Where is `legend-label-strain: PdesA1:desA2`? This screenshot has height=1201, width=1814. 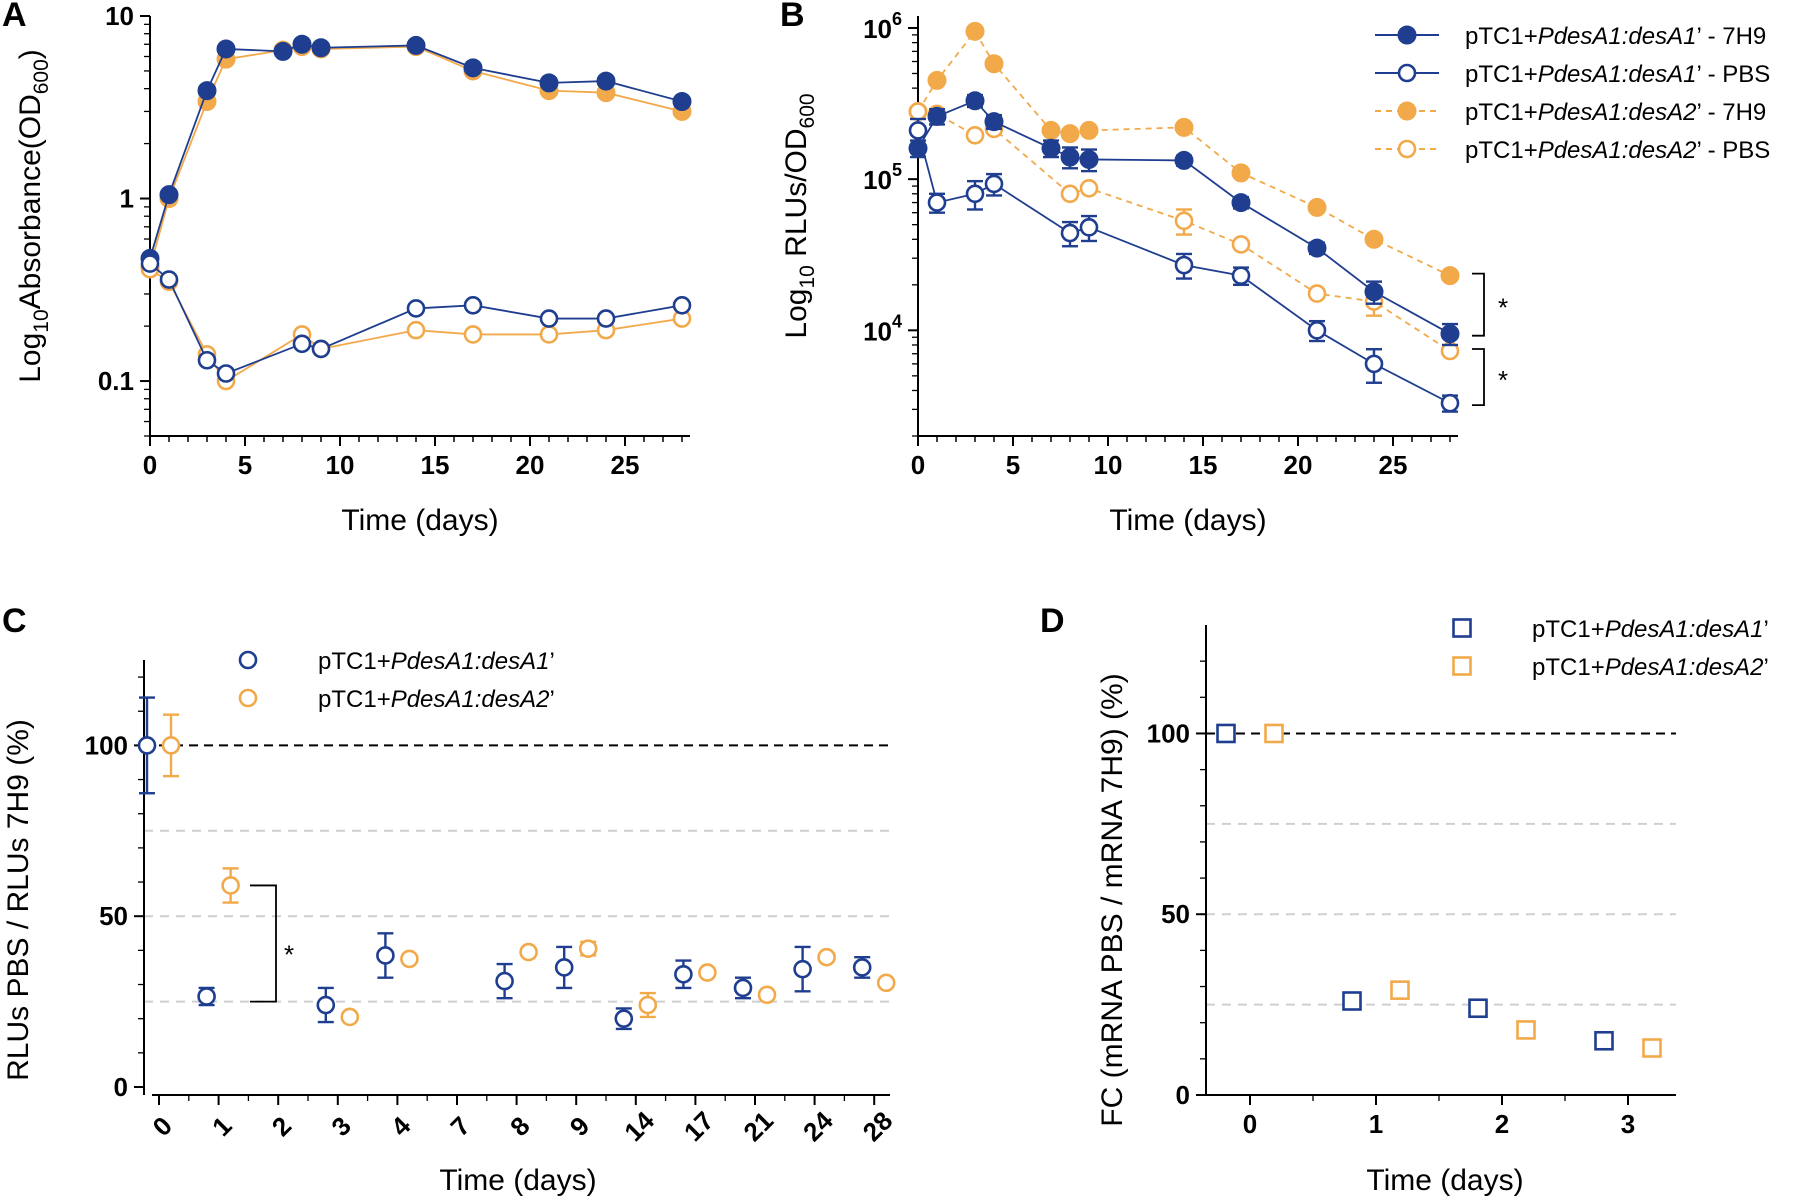
legend-label-strain: PdesA1:desA2 is located at coordinates (1617, 112).